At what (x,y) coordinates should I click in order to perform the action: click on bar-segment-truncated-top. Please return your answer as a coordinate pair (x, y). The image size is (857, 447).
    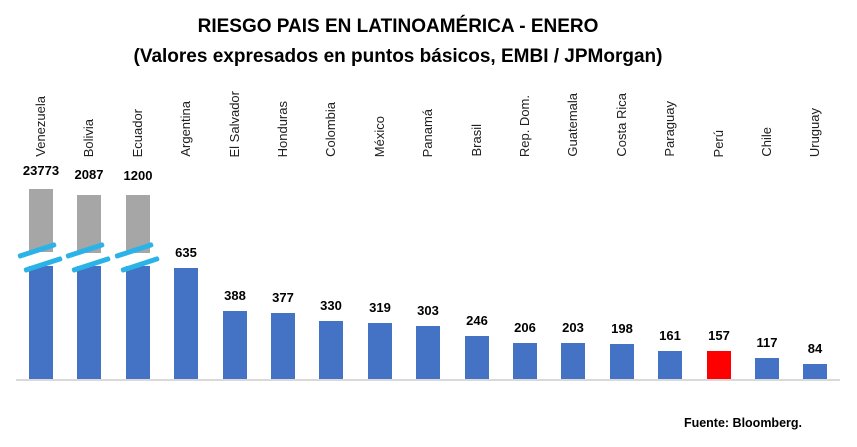
    Looking at the image, I should click on (41, 220).